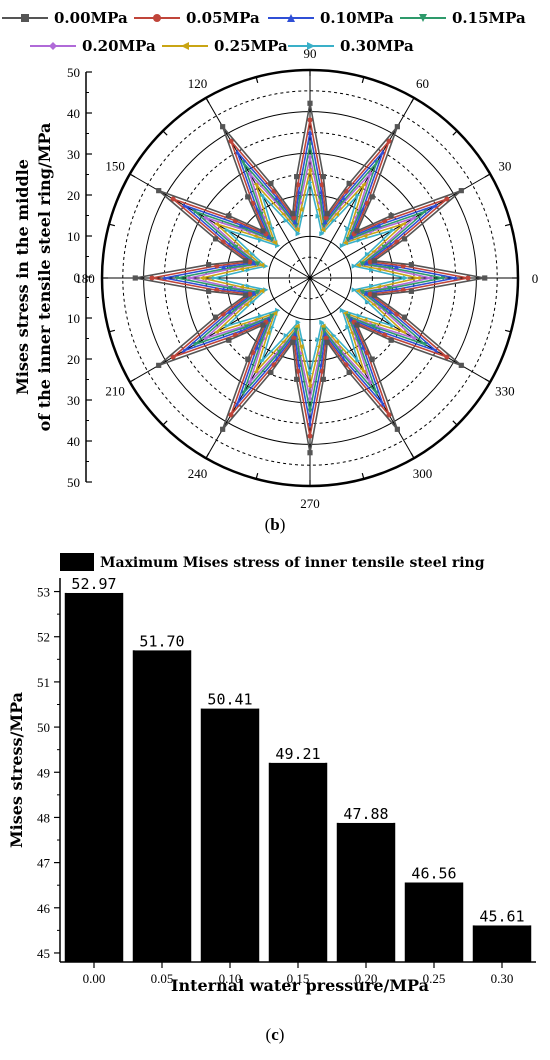  I want to click on caption-paren: ), so click(282, 1034).